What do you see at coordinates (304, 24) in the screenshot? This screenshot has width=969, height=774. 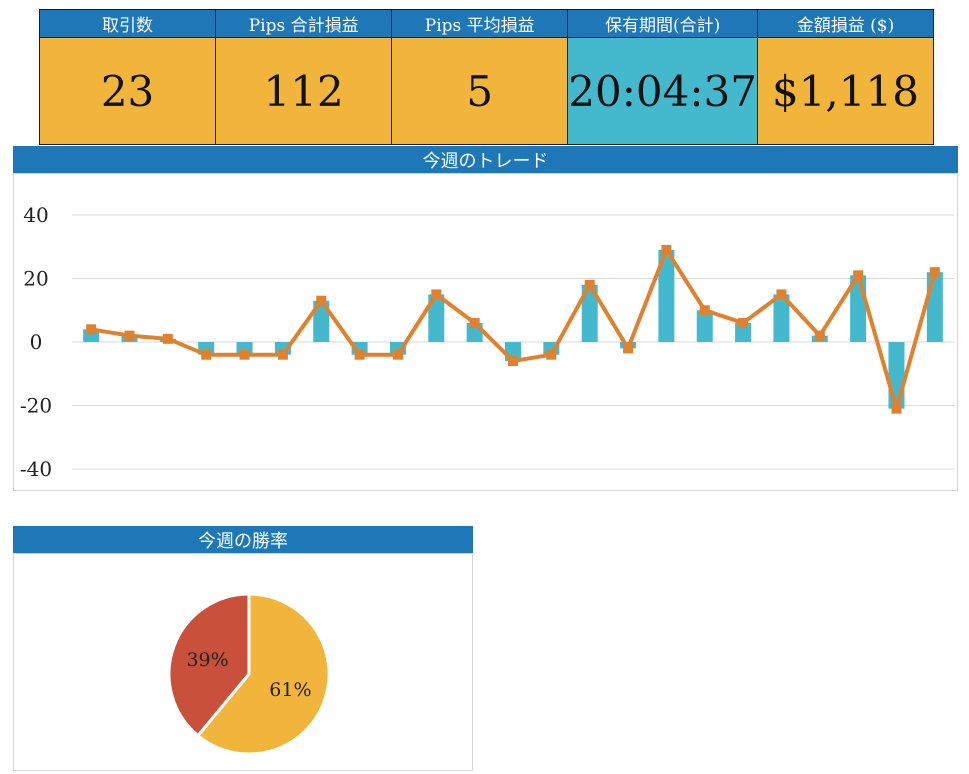 I see `stat-label: Pips 合計損益` at bounding box center [304, 24].